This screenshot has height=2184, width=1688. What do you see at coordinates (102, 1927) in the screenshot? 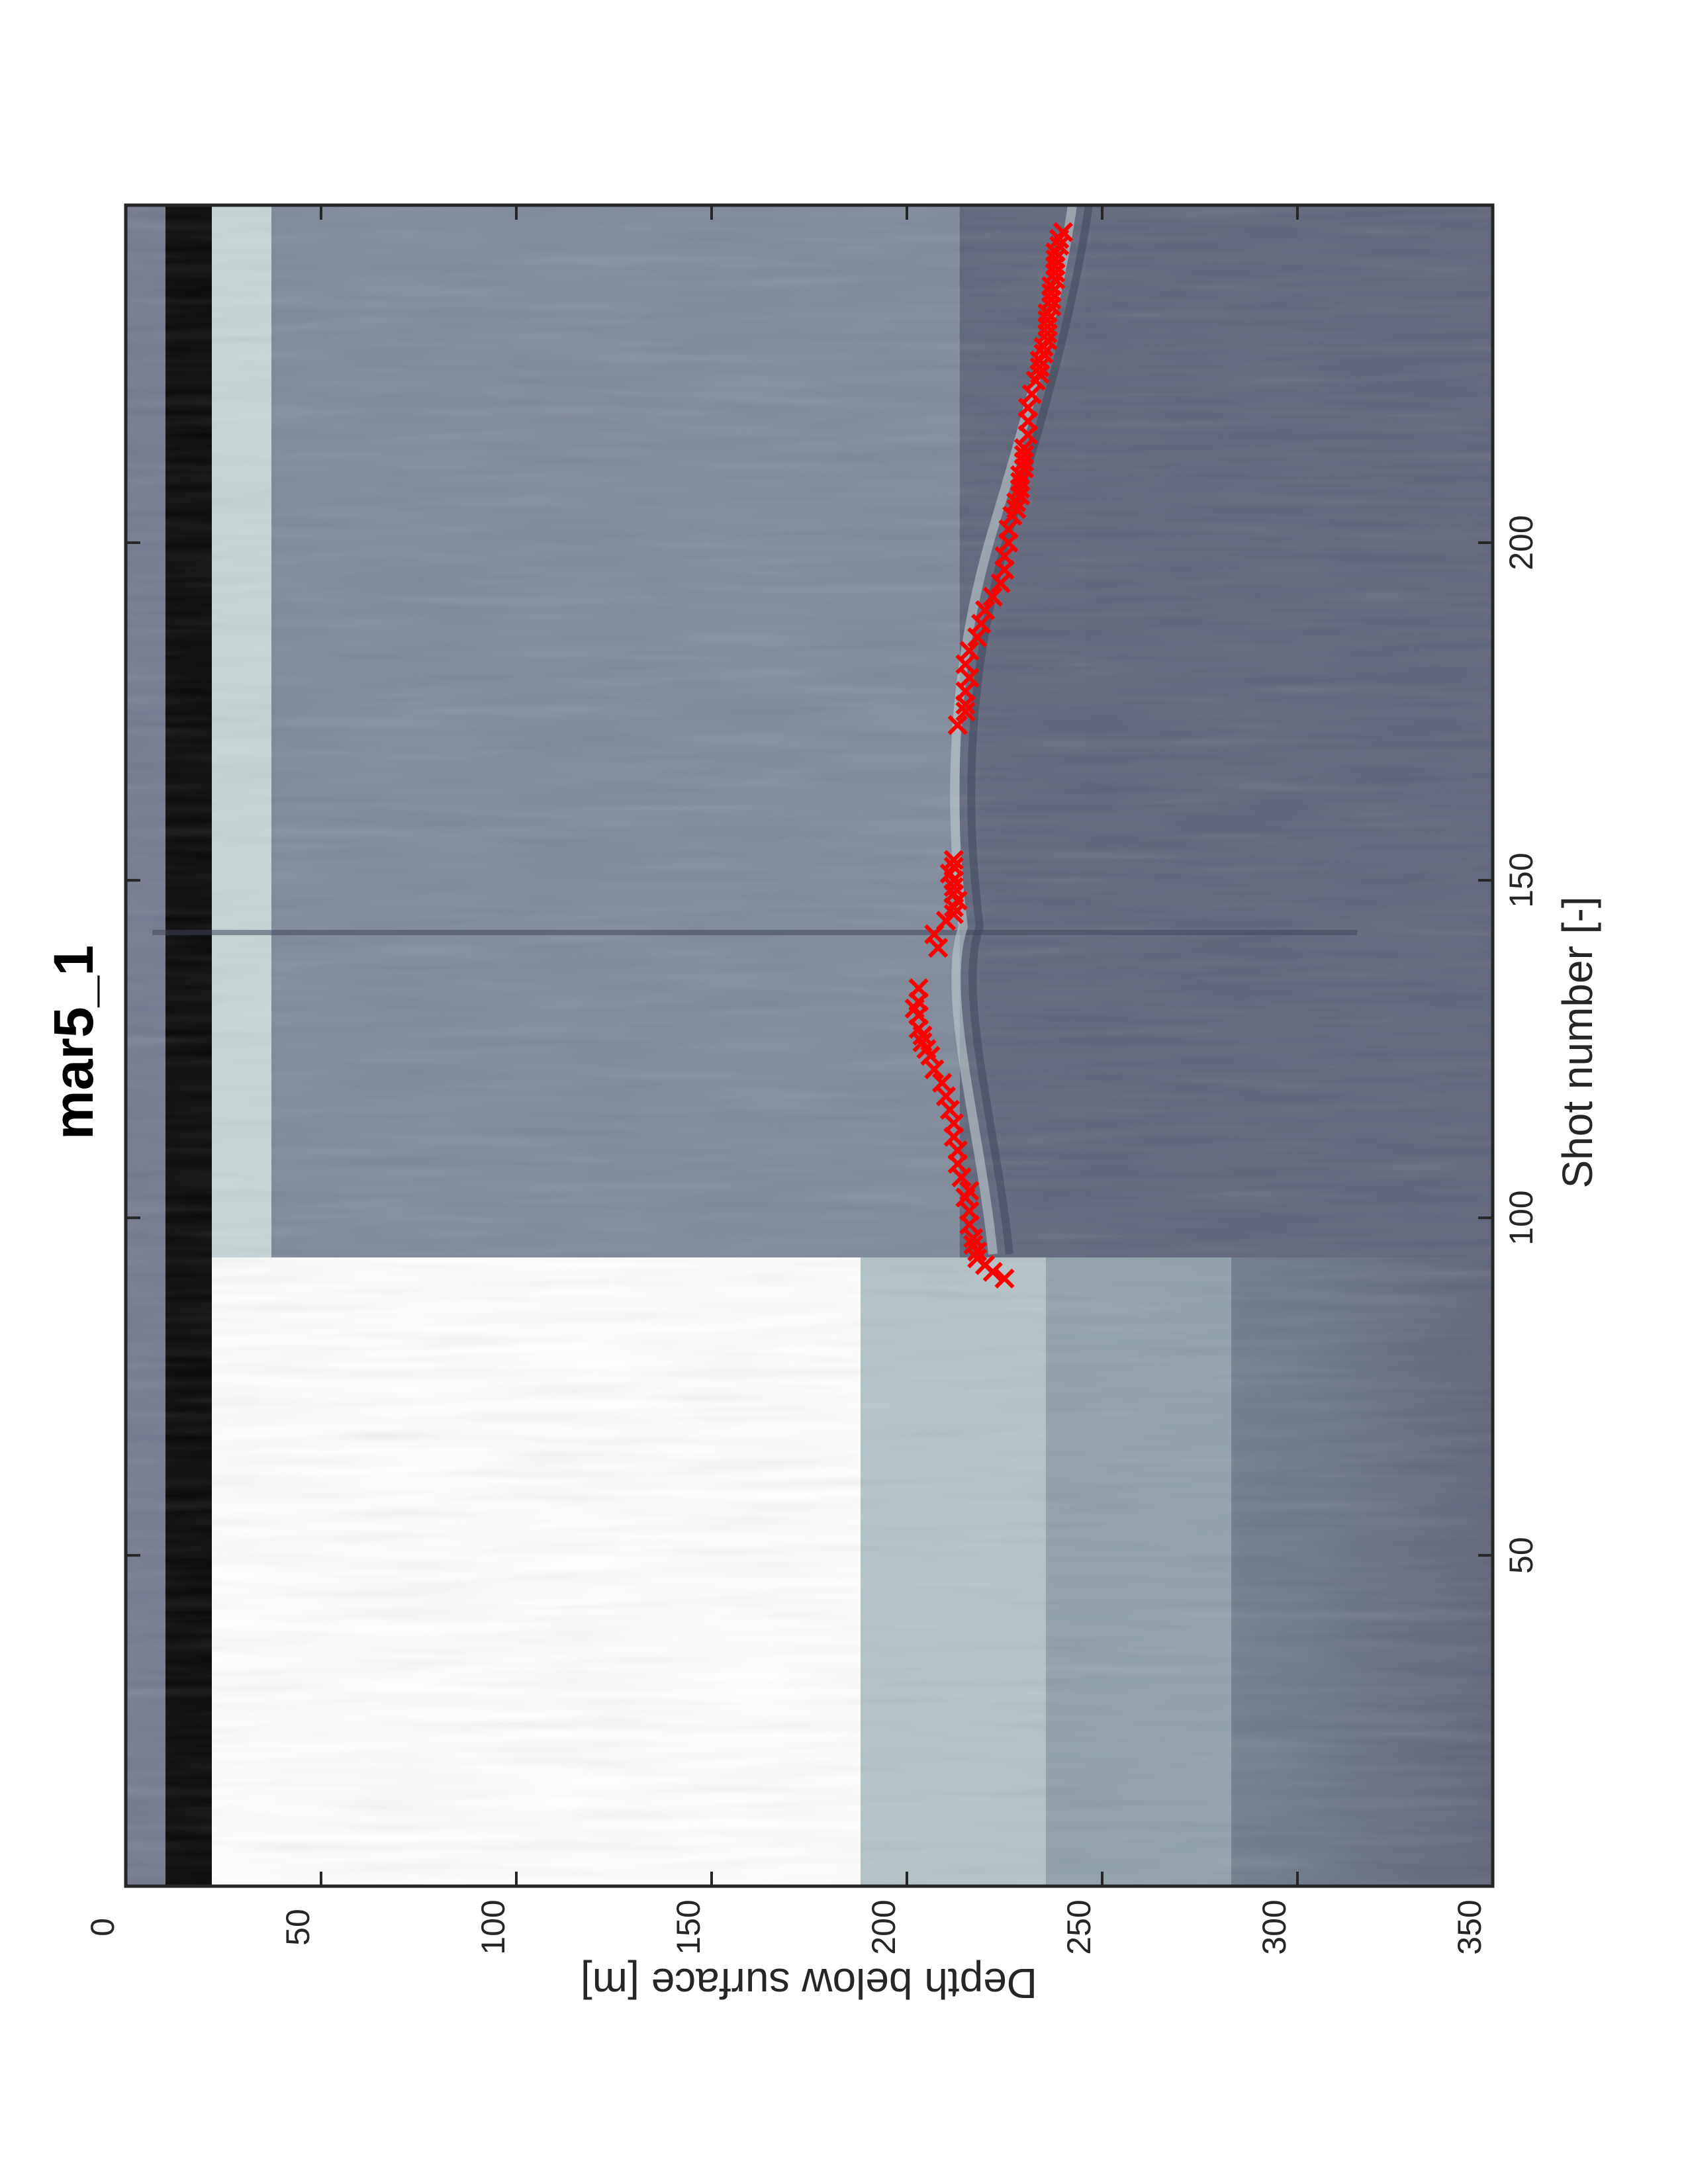
I see `y-tick-label: 0` at bounding box center [102, 1927].